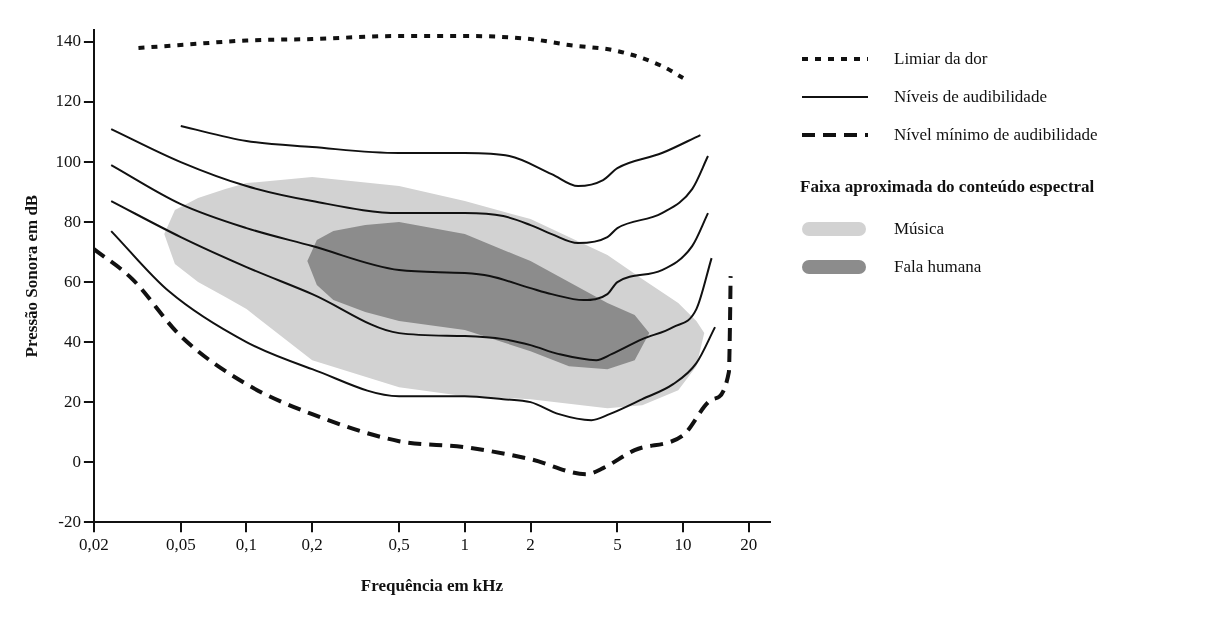  Describe the element at coordinates (399, 544) in the screenshot. I see `x-tick-label: 0,5` at that location.